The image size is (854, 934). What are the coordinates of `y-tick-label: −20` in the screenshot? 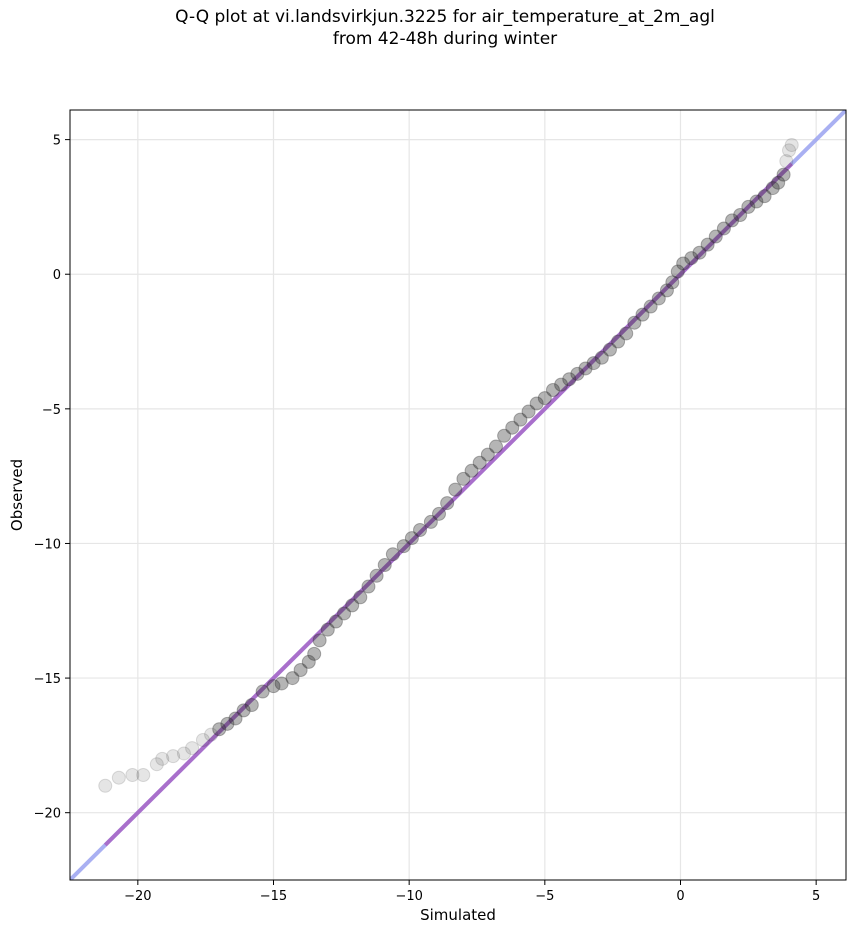 It's located at (47, 814).